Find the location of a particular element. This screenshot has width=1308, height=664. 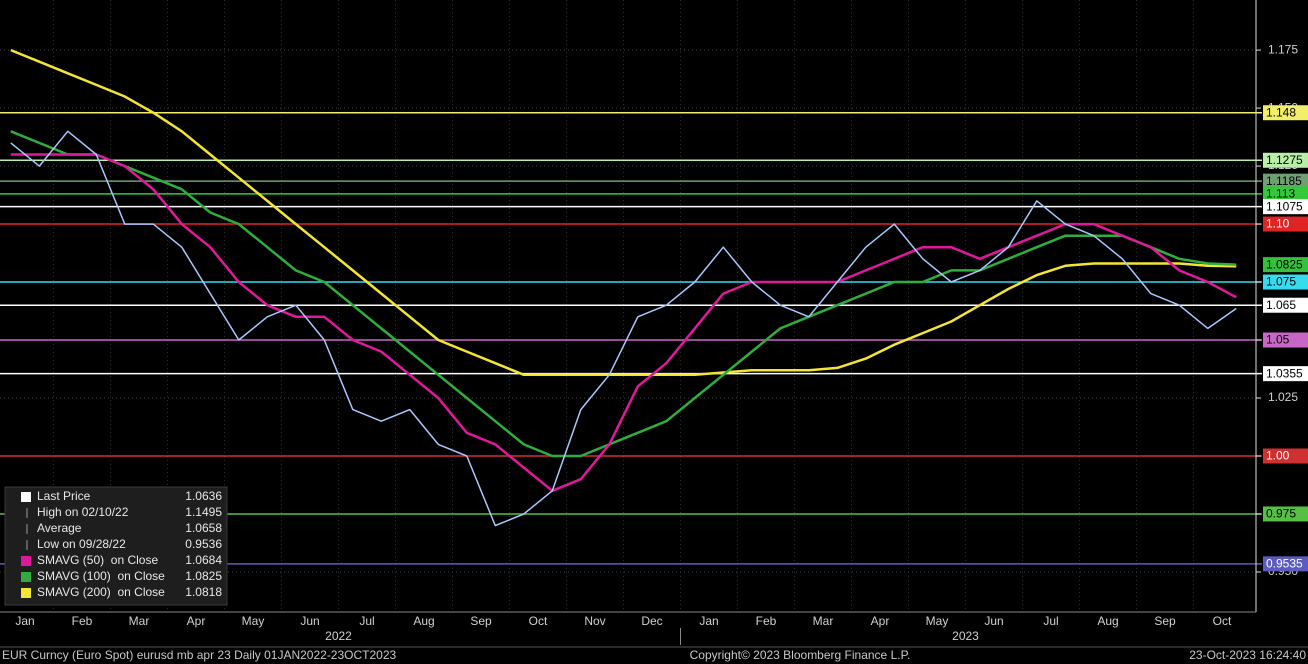

level-label: 0.975 is located at coordinates (1281, 514).